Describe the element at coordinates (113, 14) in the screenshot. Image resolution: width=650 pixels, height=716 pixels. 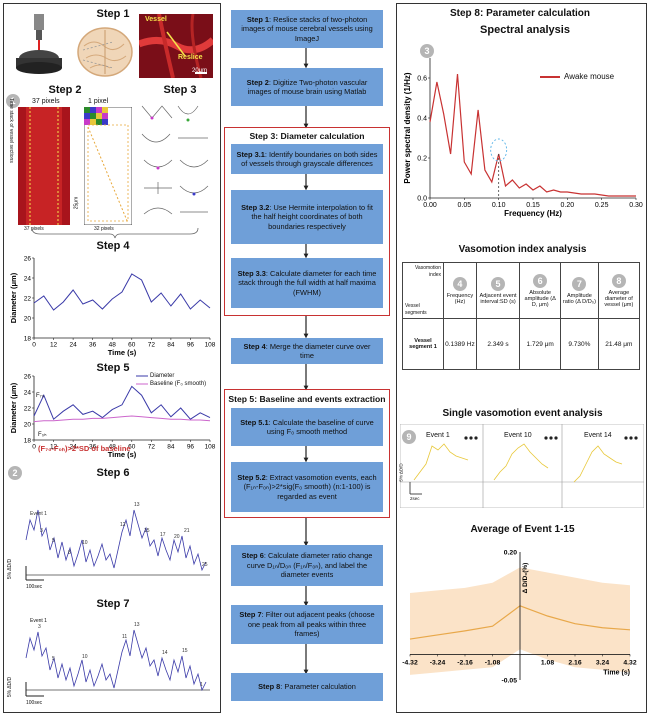
I see `step1-label: Step 1` at that location.